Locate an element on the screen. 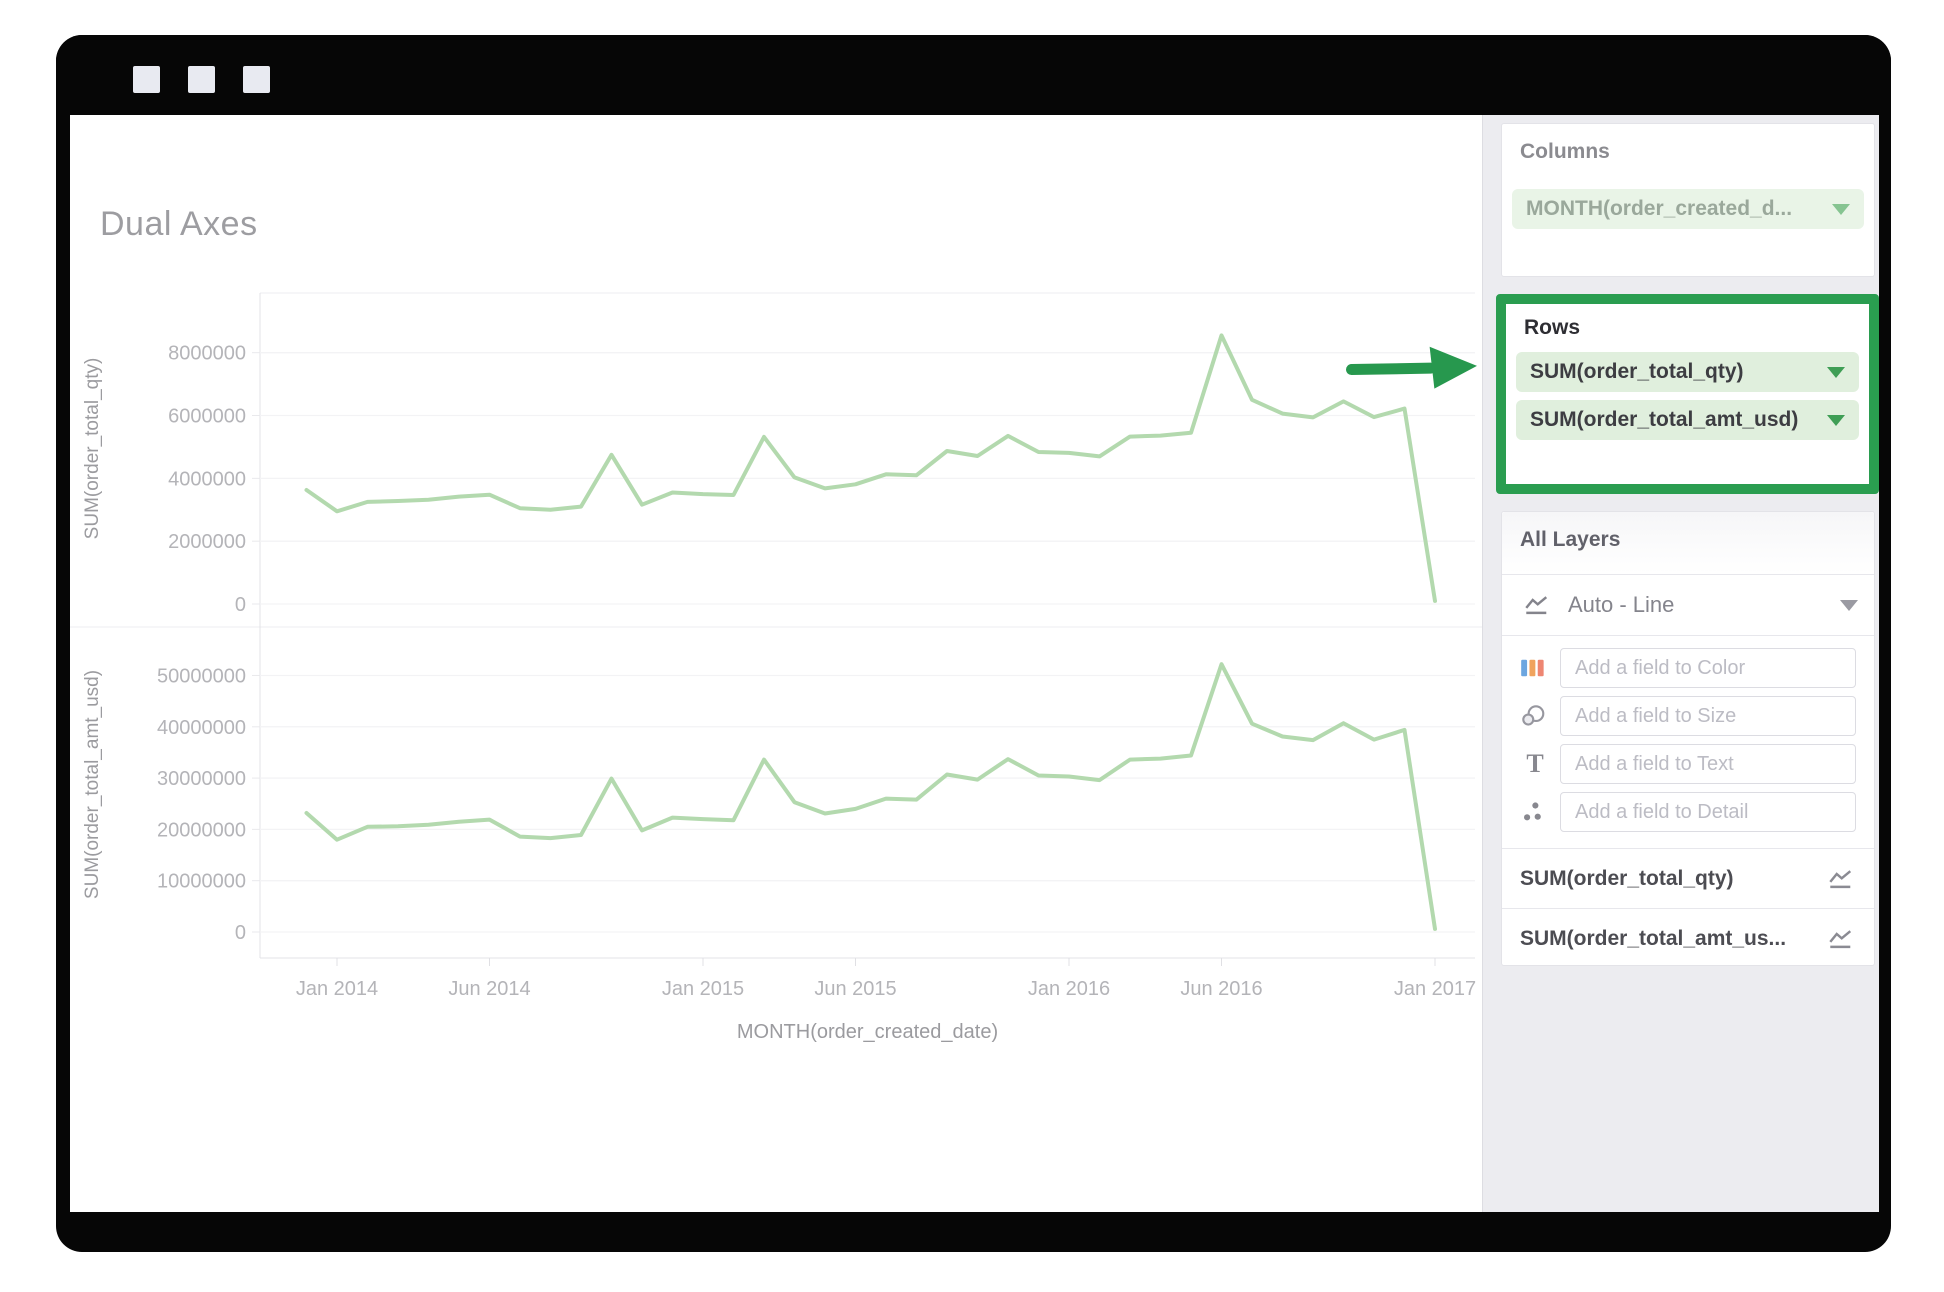 This screenshot has width=1944, height=1292. layer-row-qty: SUM(order_total_qty) is located at coordinates (1688, 878).